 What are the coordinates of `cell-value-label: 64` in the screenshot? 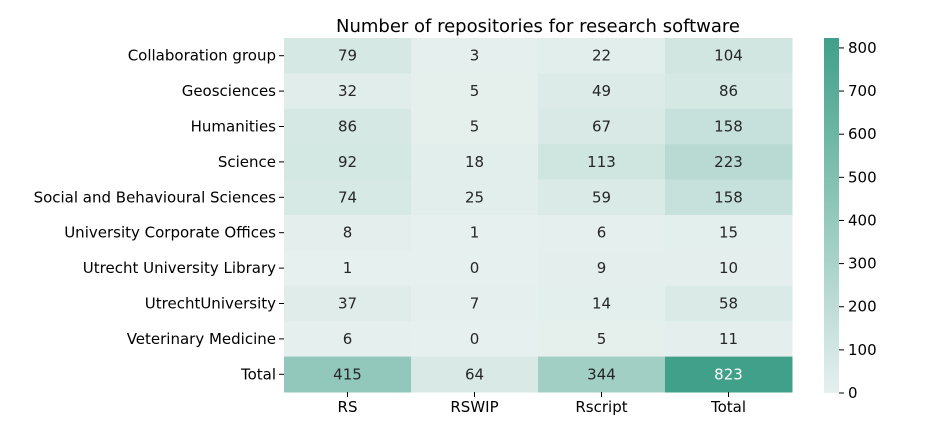 It's located at (474, 374).